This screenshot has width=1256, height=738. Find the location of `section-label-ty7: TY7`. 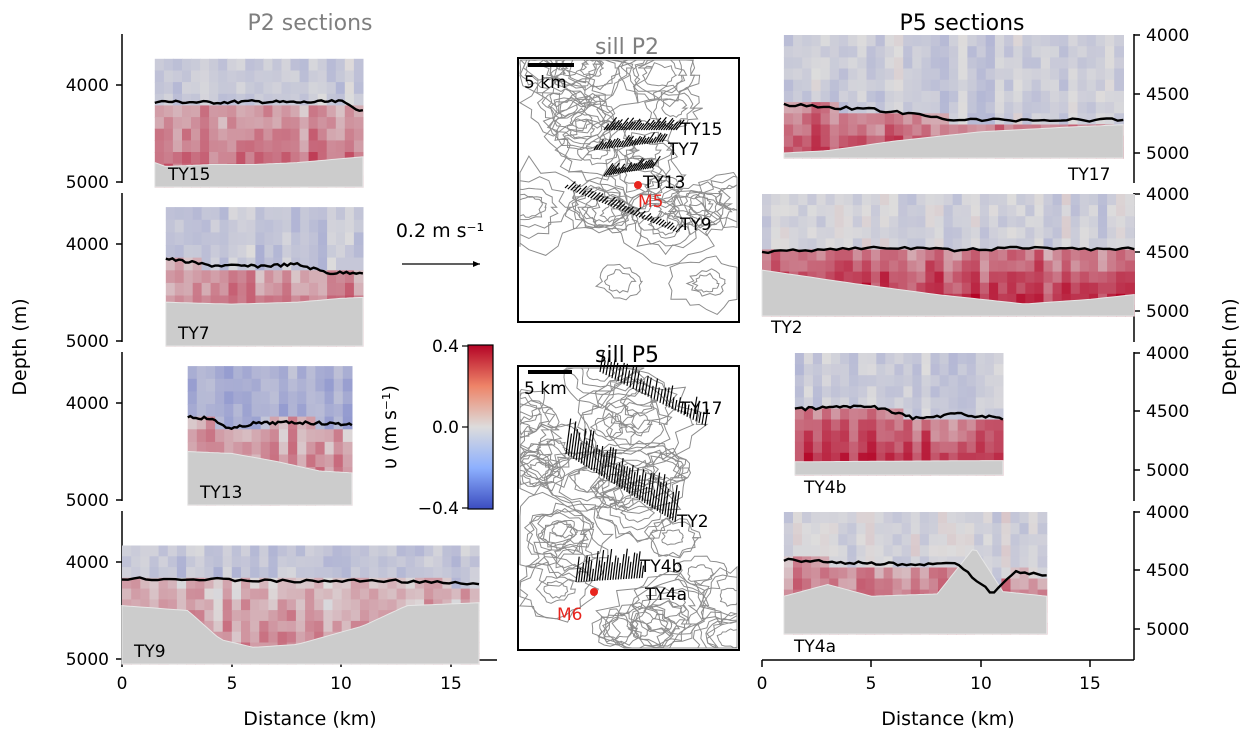

section-label-ty7: TY7 is located at coordinates (193, 334).